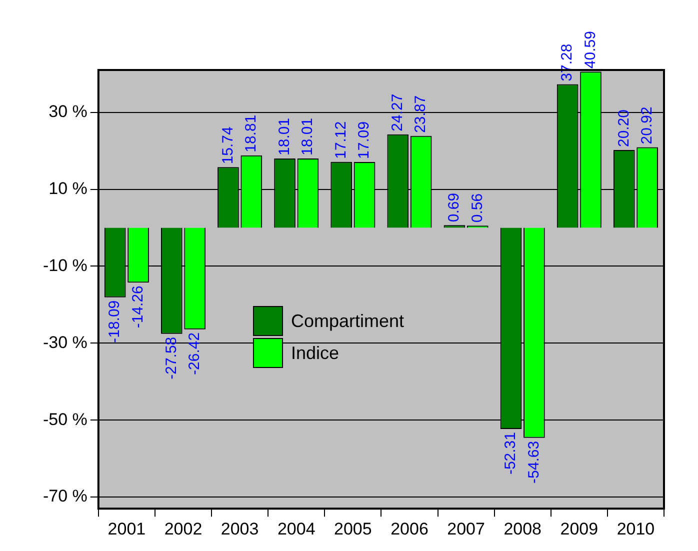 This screenshot has height=551, width=698. I want to click on data-label: 23.87, so click(421, 114).